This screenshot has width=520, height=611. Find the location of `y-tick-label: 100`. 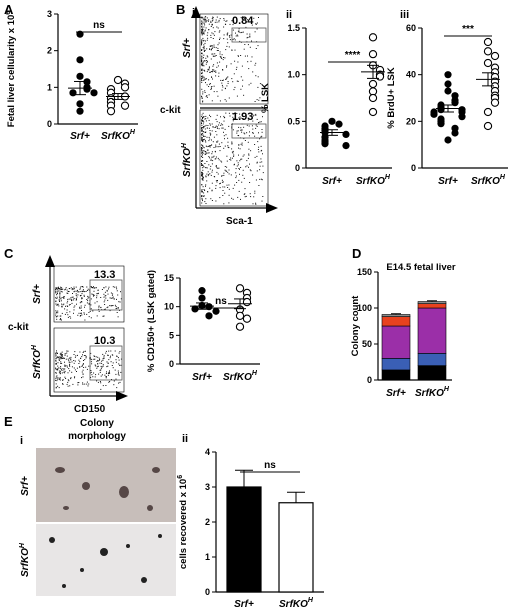

y-tick-label: 100 is located at coordinates (364, 308).